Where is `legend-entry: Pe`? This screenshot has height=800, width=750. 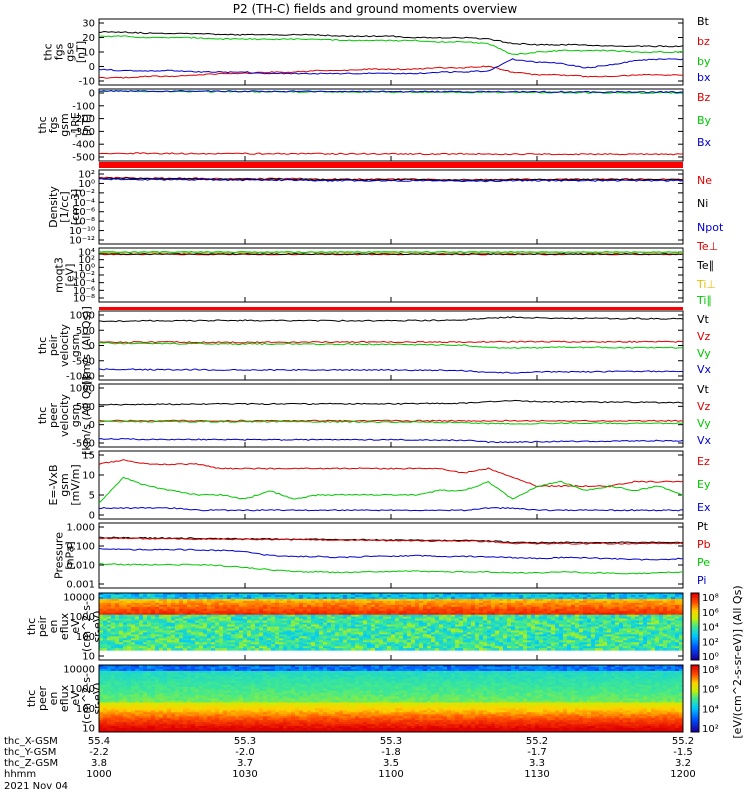 legend-entry: Pe is located at coordinates (703, 562).